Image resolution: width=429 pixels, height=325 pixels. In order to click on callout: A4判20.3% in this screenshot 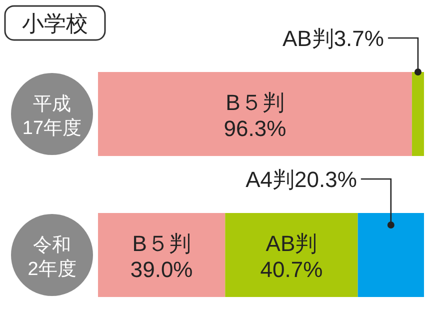, I will do `click(320, 197)`.